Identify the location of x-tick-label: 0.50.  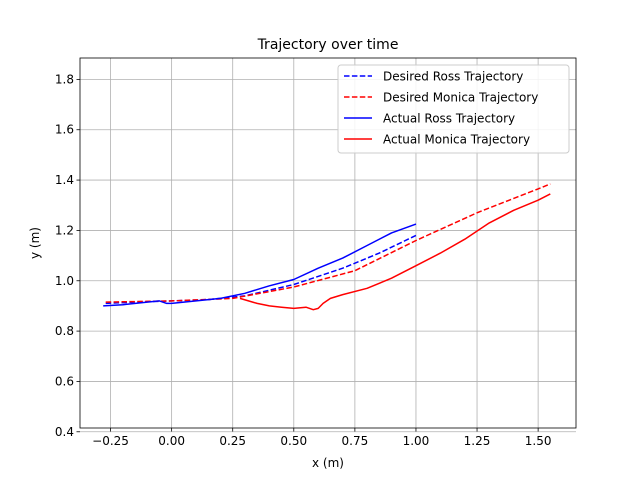
(293, 441).